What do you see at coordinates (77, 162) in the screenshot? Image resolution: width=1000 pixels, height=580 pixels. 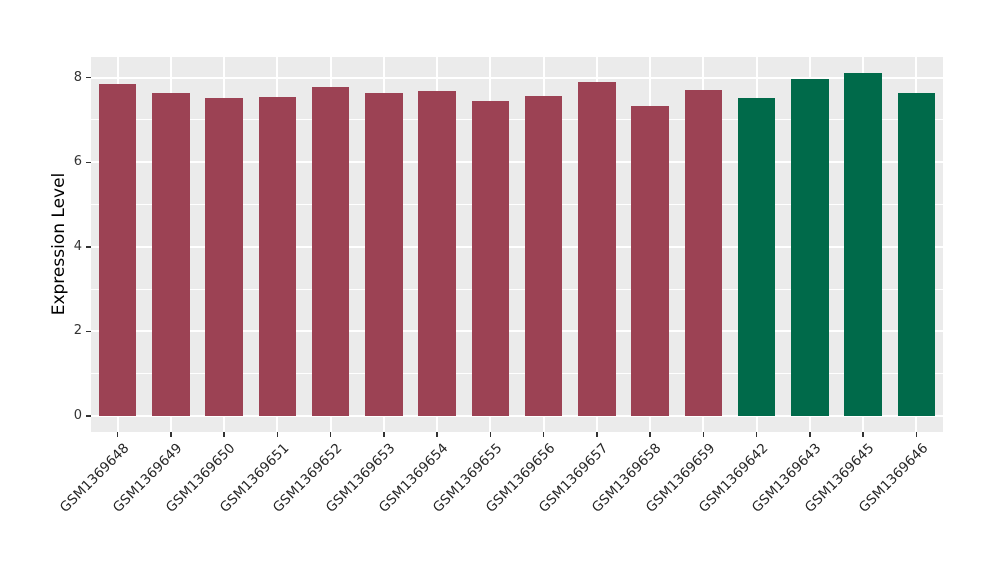 I see `y-tick-label: 6` at bounding box center [77, 162].